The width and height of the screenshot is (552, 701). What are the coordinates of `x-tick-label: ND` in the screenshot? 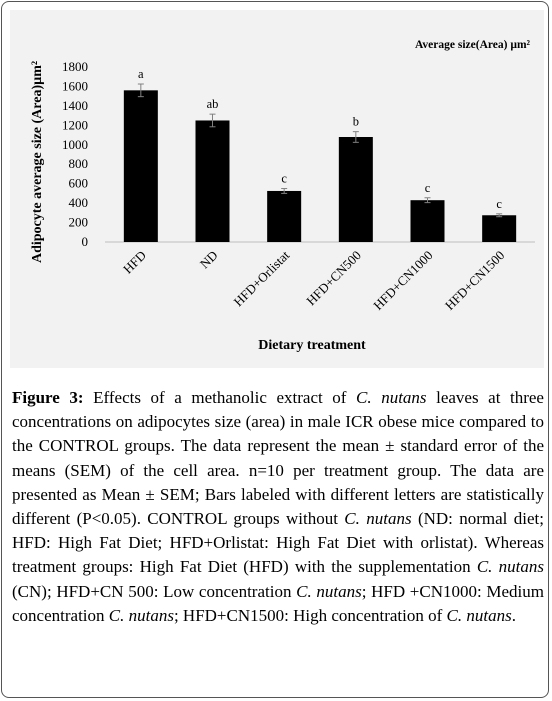 It's located at (209, 260).